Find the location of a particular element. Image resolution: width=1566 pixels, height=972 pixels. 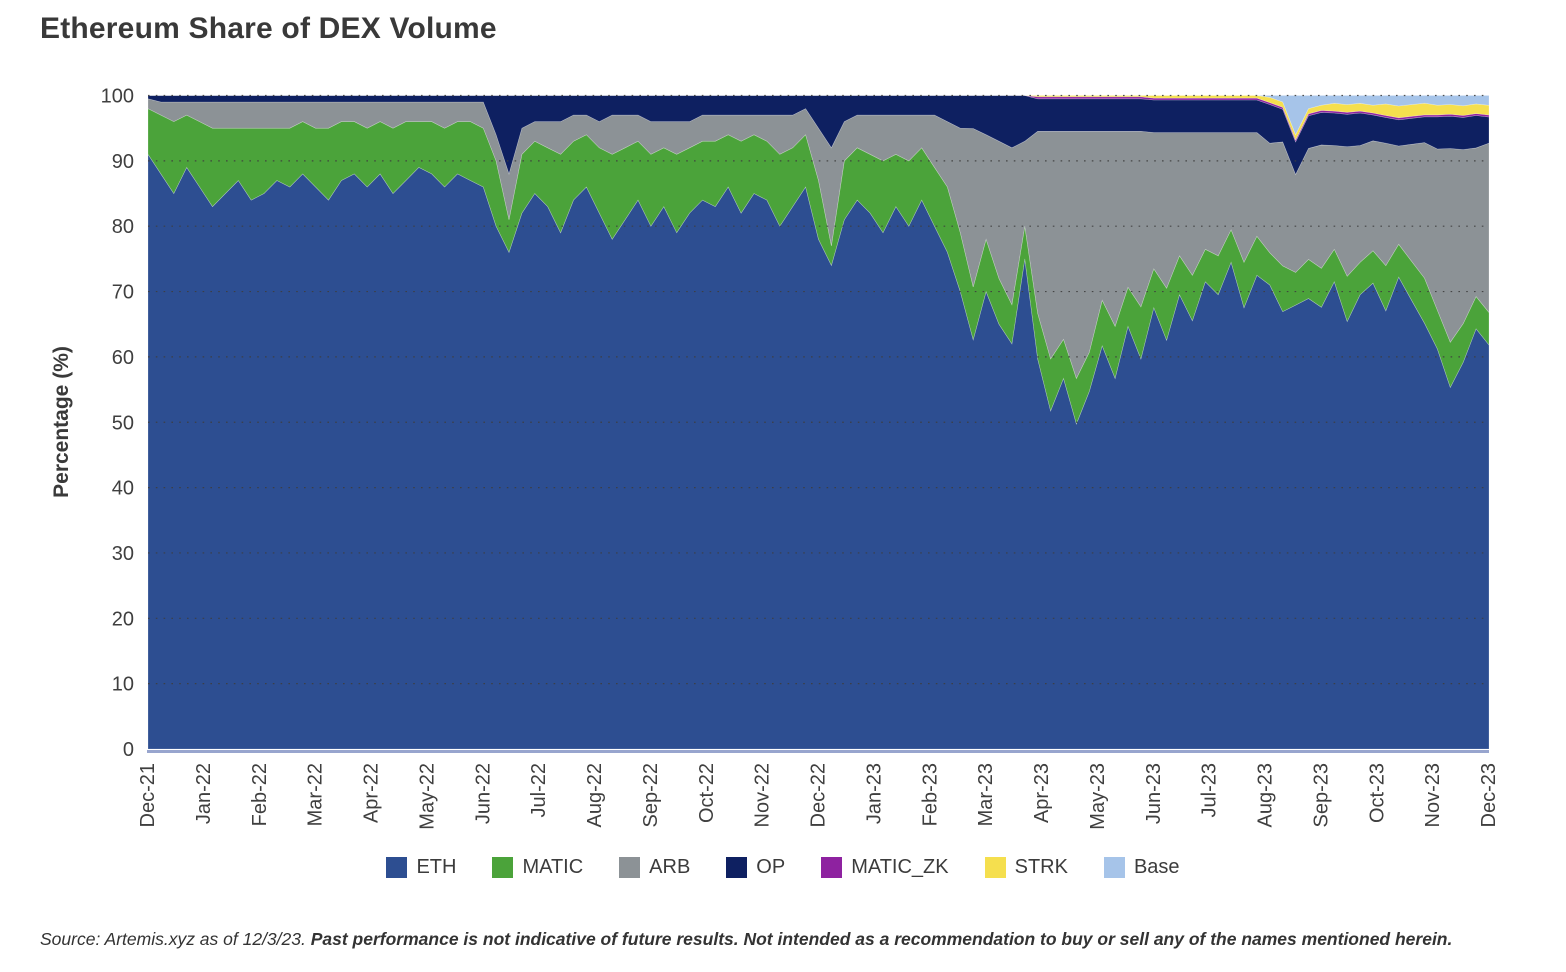

legend: ETH MATIC ARB OP MATIC_ZK STRK Base is located at coordinates (783, 867).